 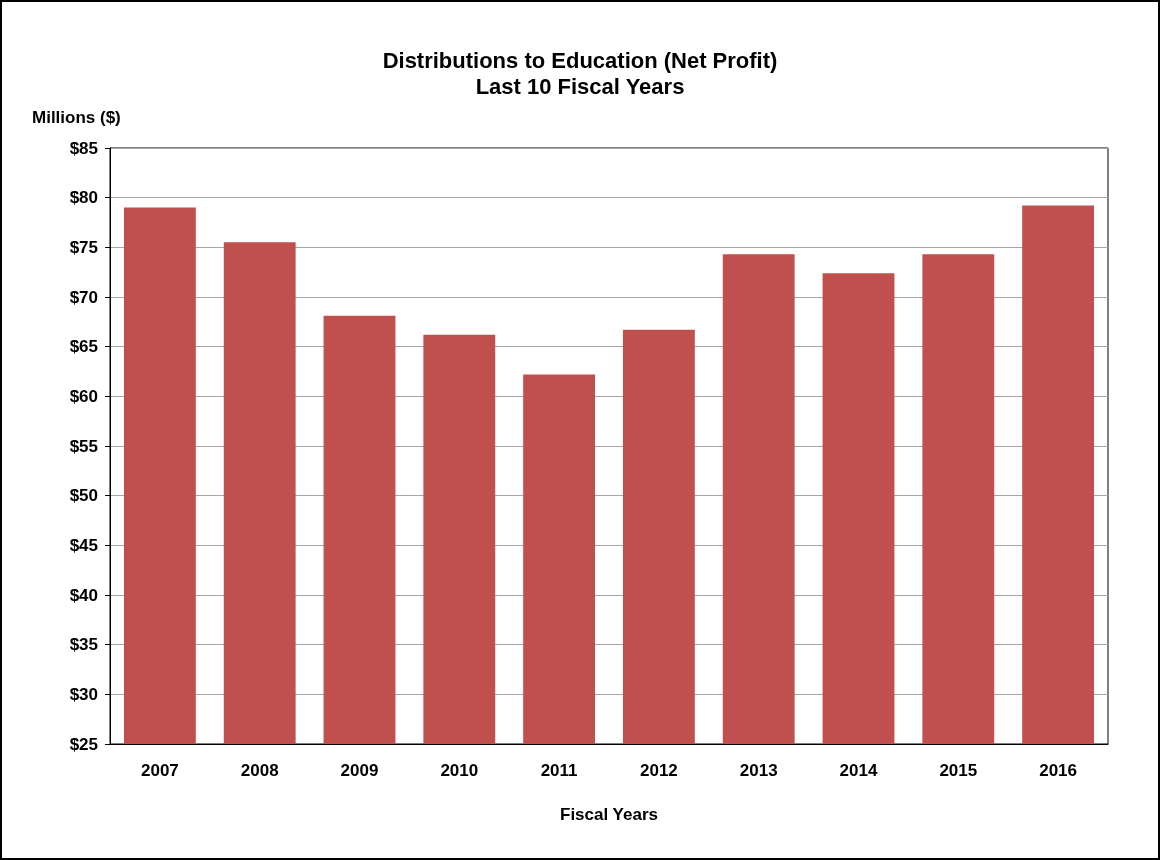 What do you see at coordinates (83, 297) in the screenshot?
I see `y-tick-label: $70` at bounding box center [83, 297].